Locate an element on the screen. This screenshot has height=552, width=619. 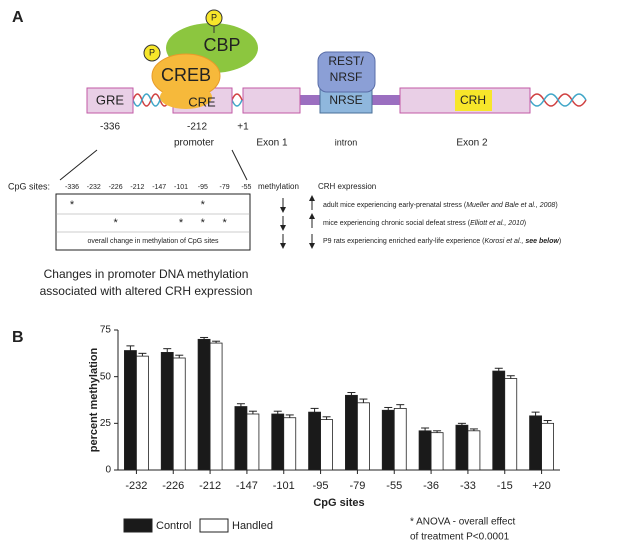
rest-label: REST/ is located at coordinates (346, 61).